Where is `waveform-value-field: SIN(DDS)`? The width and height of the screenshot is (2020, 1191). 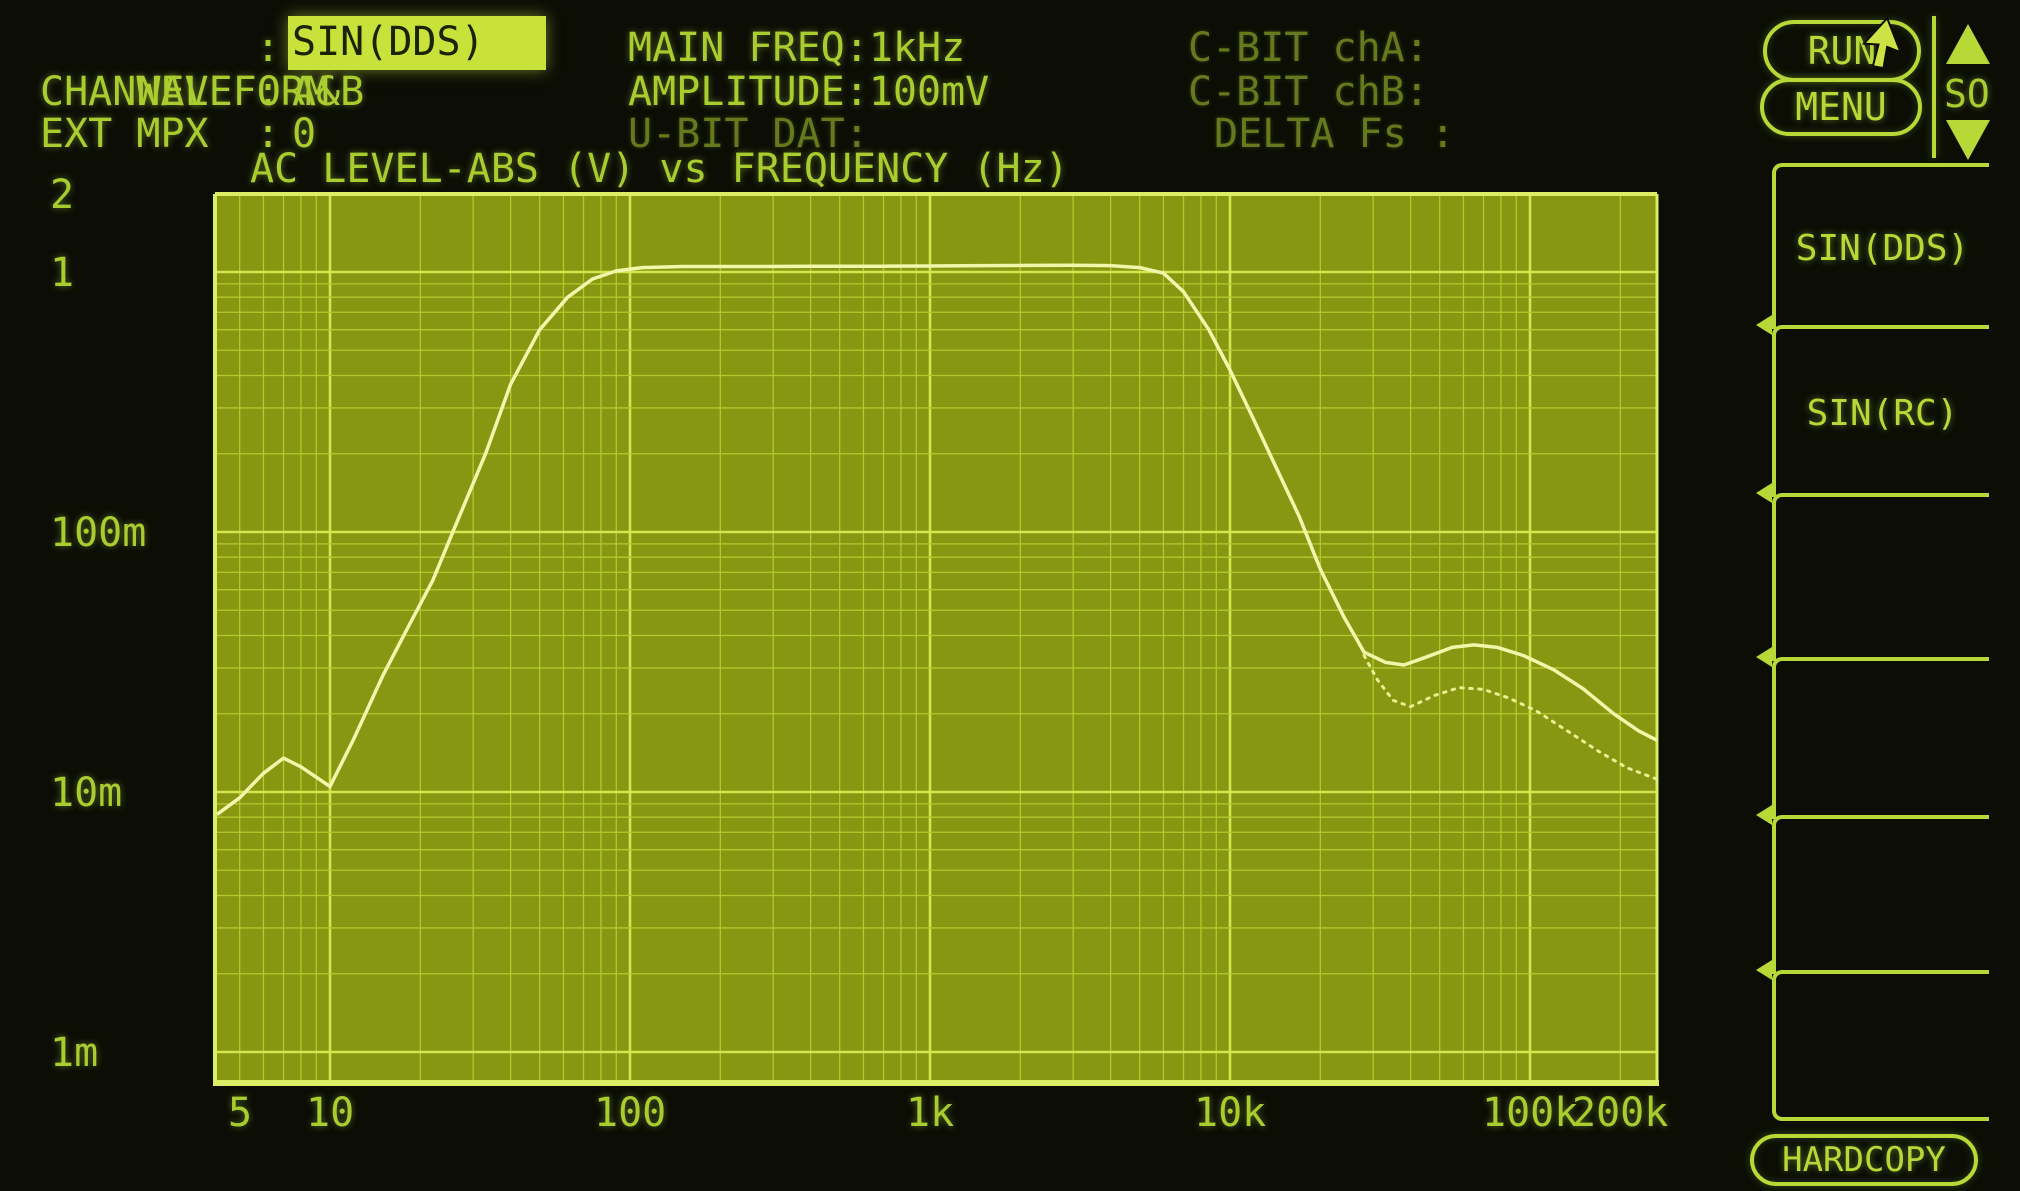 waveform-value-field: SIN(DDS) is located at coordinates (417, 43).